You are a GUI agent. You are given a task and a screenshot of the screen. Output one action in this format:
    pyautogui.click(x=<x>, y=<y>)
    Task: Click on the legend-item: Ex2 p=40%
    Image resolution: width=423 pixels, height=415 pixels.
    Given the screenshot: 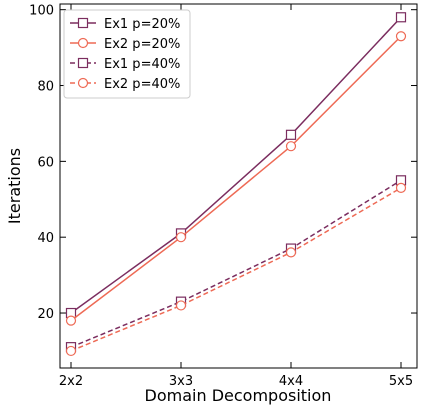 What is the action you would take?
    pyautogui.click(x=125, y=84)
    